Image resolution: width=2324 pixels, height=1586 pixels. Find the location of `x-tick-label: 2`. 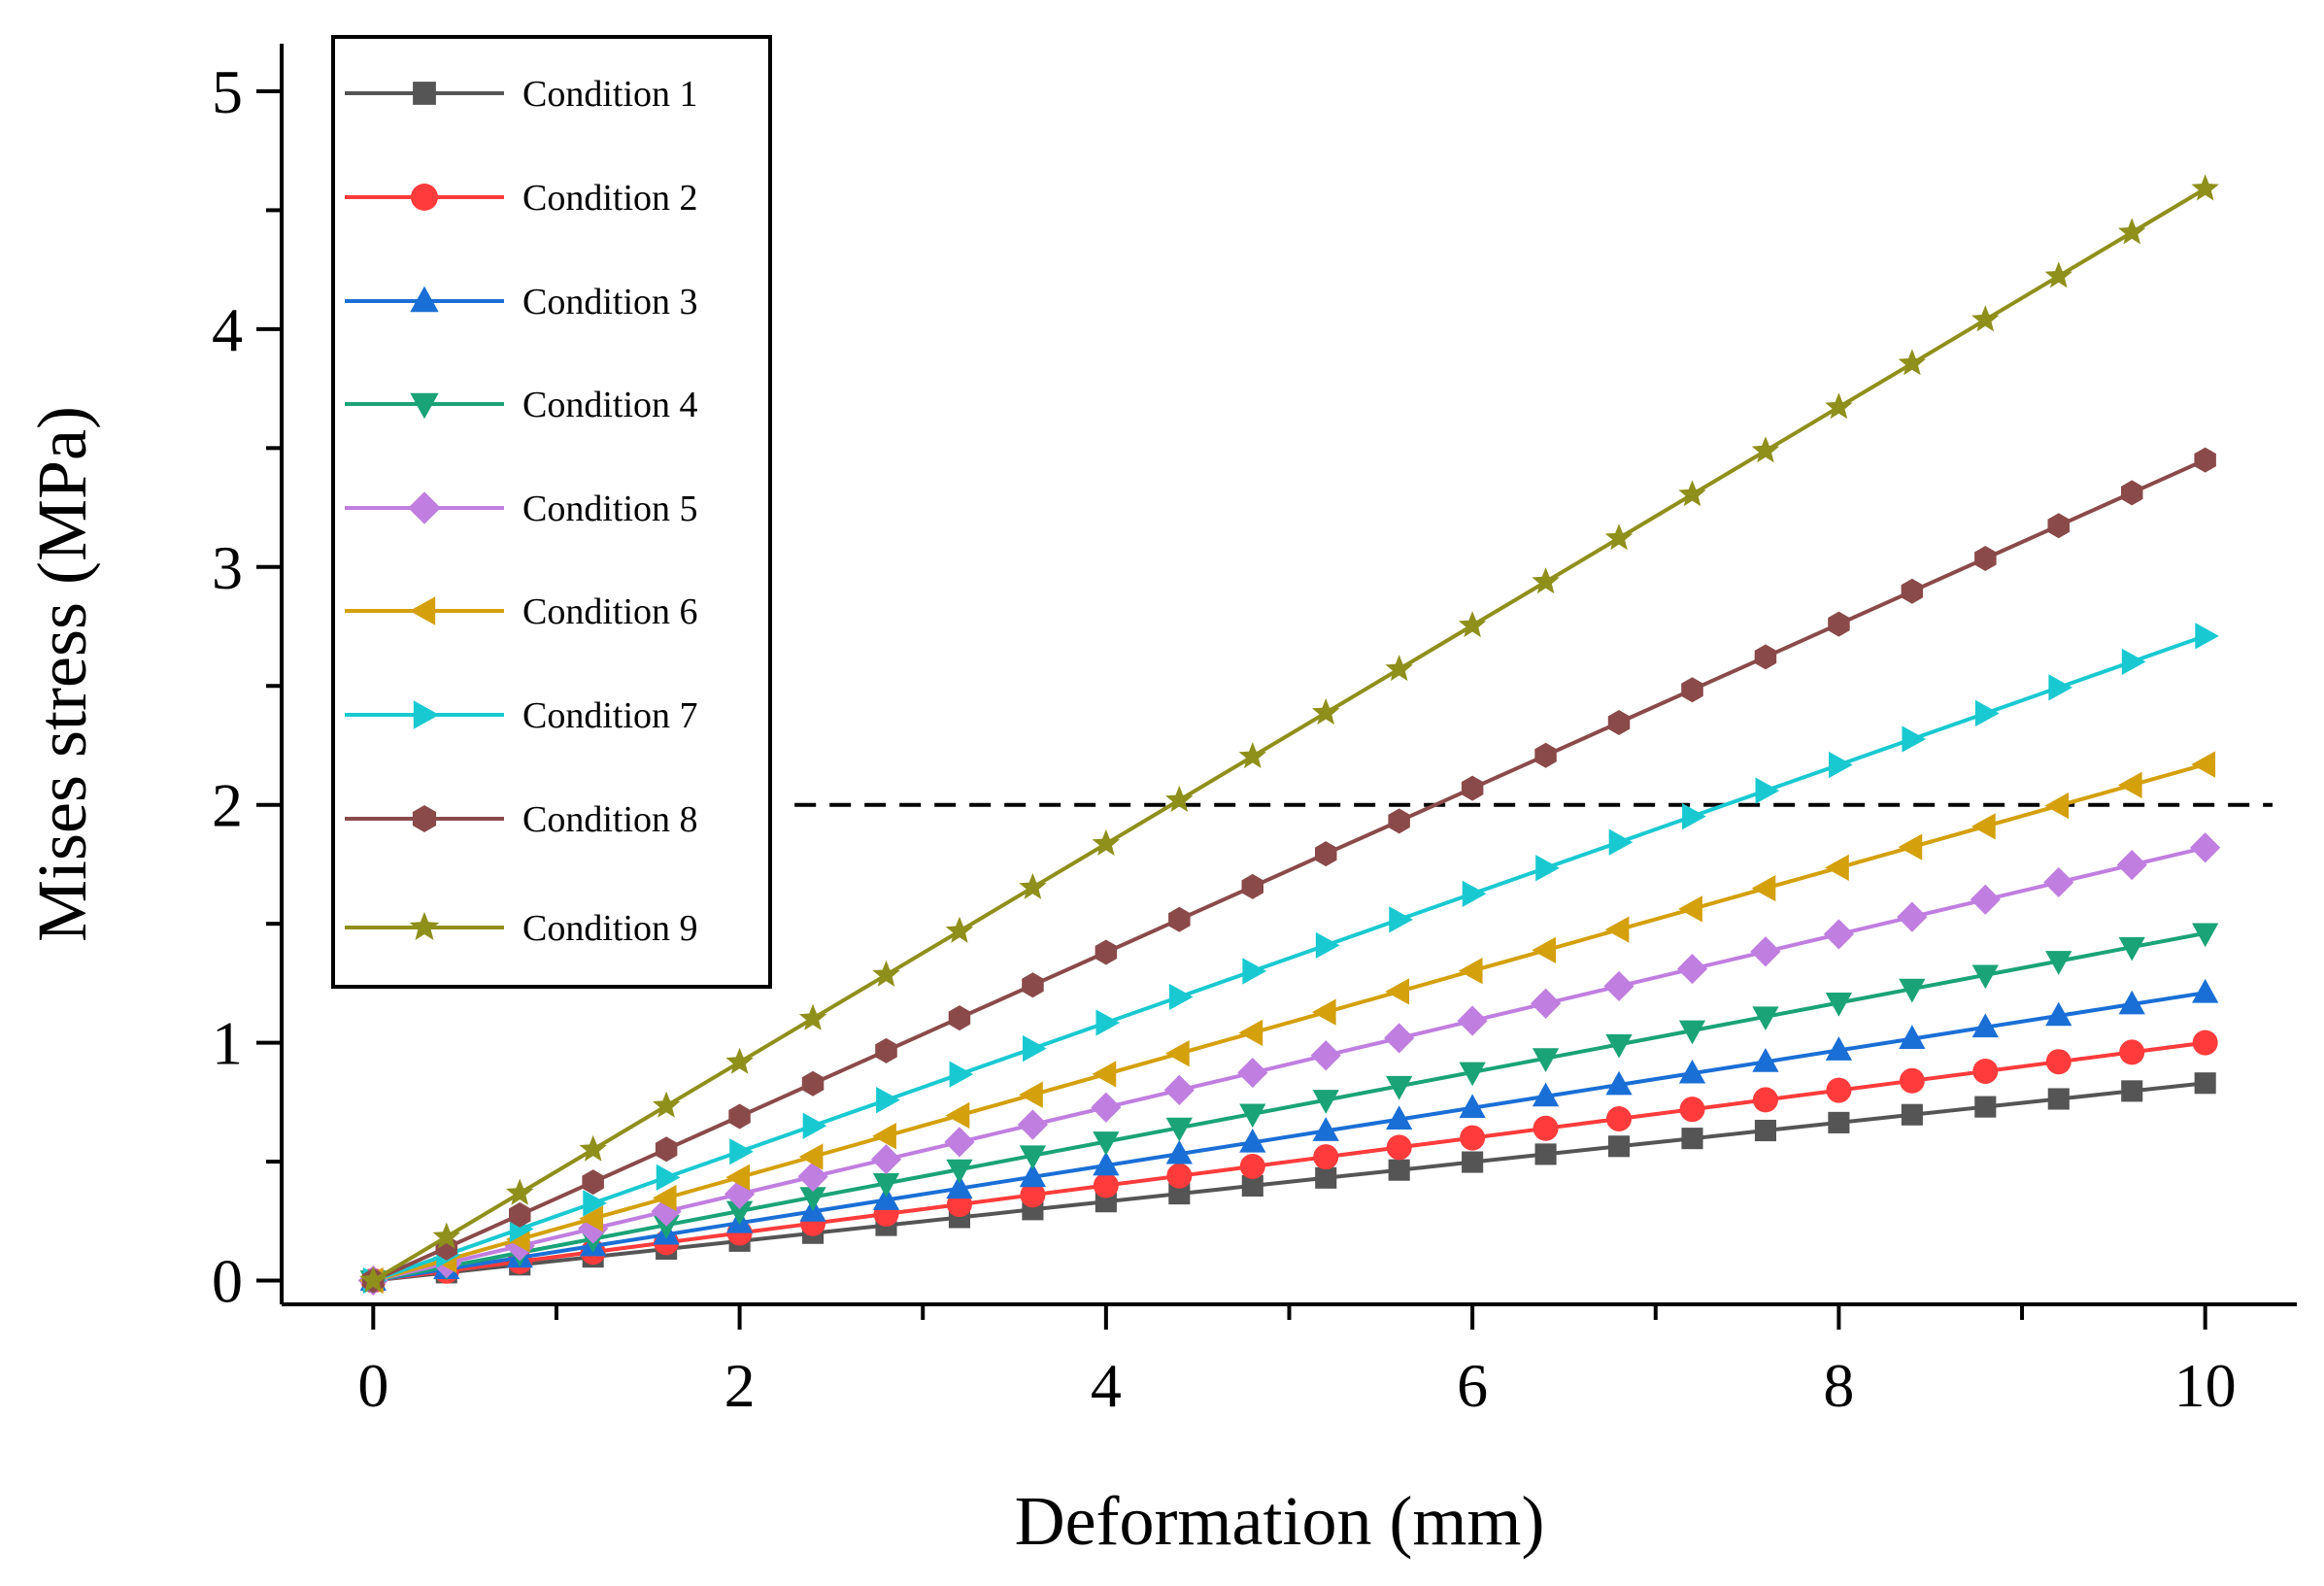

x-tick-label: 2 is located at coordinates (740, 1385).